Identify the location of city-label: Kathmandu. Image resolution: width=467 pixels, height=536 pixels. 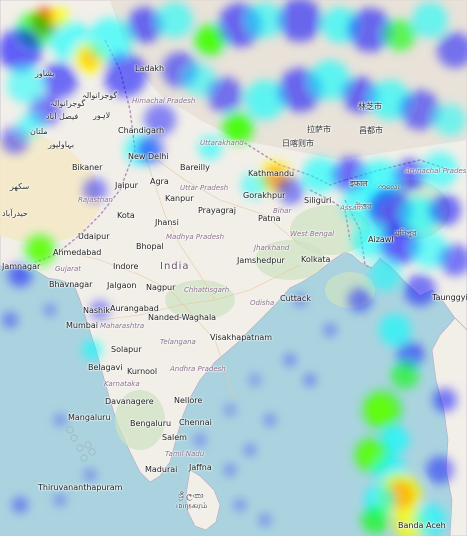
(271, 173).